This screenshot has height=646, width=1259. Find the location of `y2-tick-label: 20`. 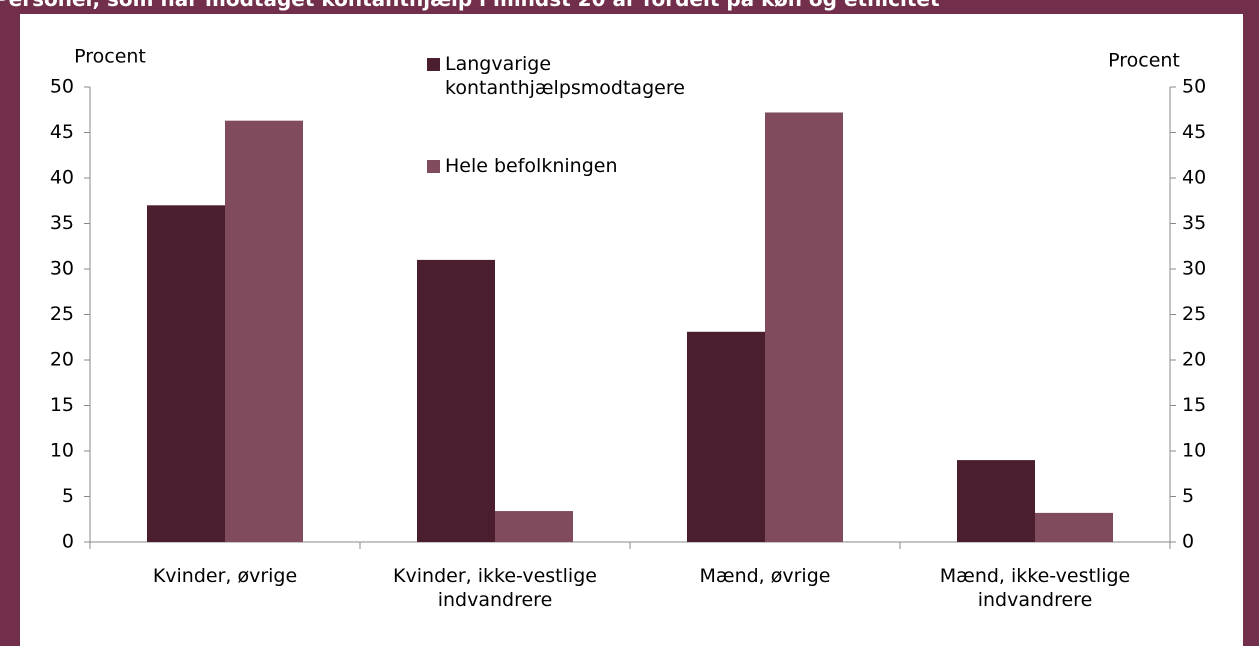

y2-tick-label: 20 is located at coordinates (1194, 360).